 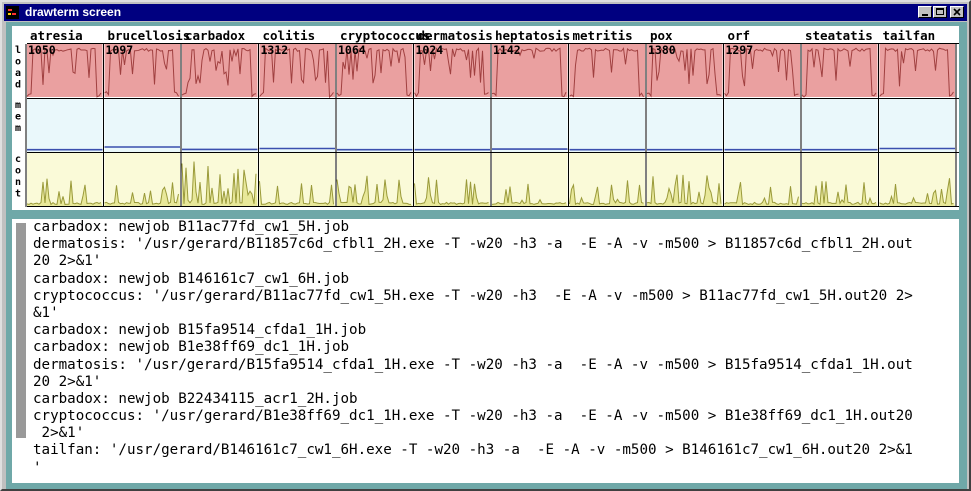 What do you see at coordinates (191, 278) in the screenshot?
I see `terminal-line: carbadox: newjob B146161c7_cw1_6H.job` at bounding box center [191, 278].